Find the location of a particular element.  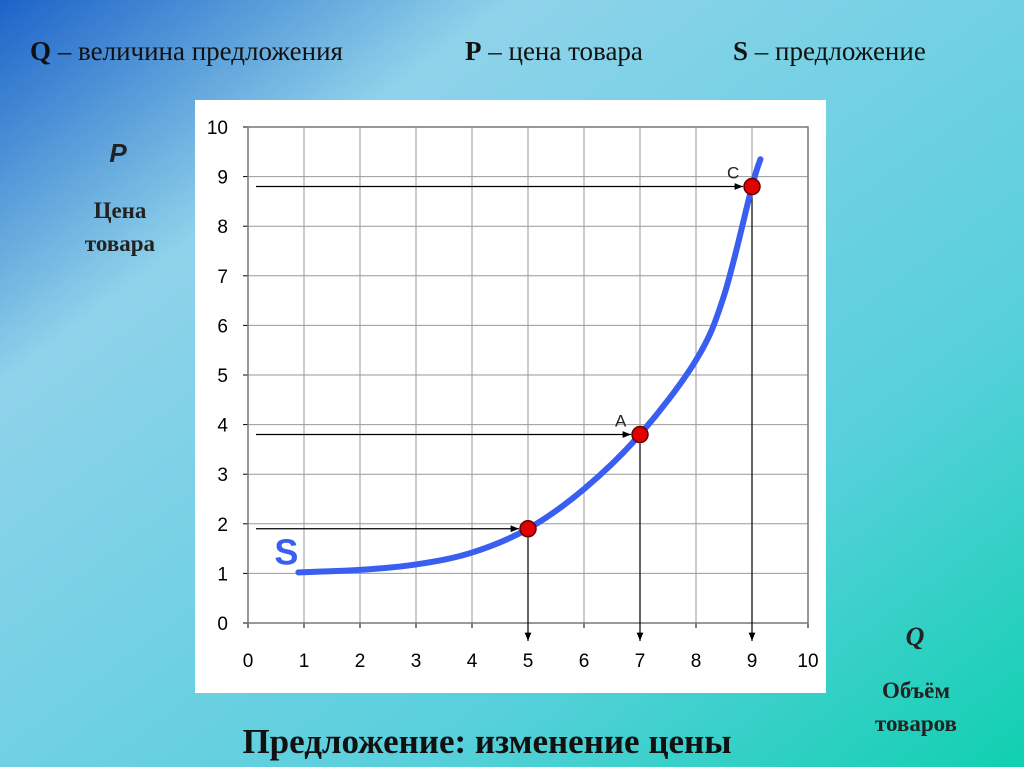

header-item: P – цена товара is located at coordinates (554, 51).